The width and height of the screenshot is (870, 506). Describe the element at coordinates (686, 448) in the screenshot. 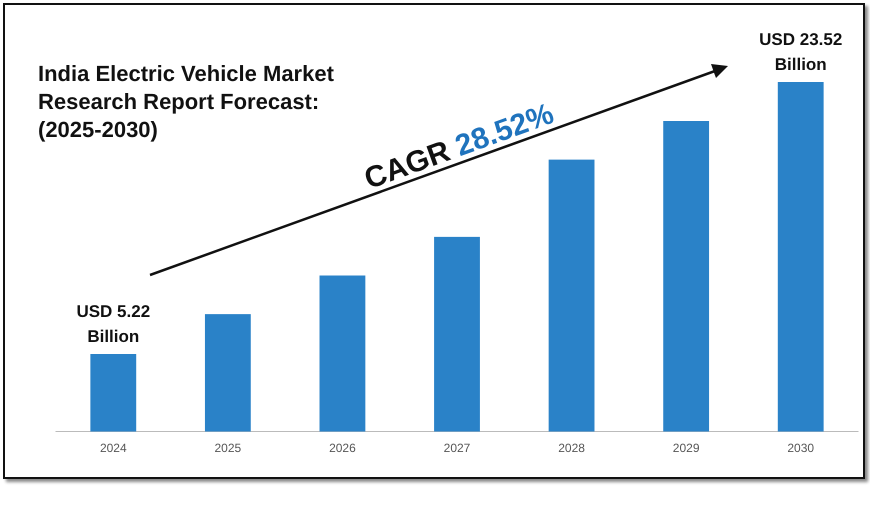

I see `x-tick-label: 2029` at that location.